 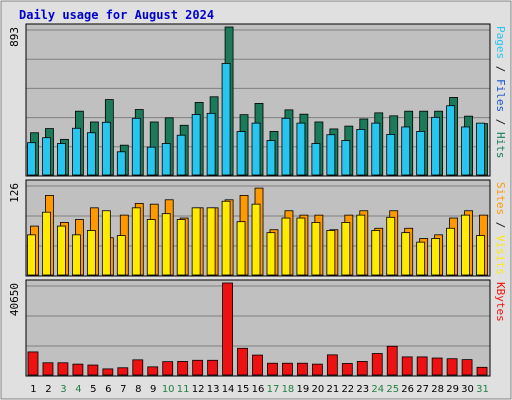 I want to click on legend-part: Hits, so click(x=500, y=145).